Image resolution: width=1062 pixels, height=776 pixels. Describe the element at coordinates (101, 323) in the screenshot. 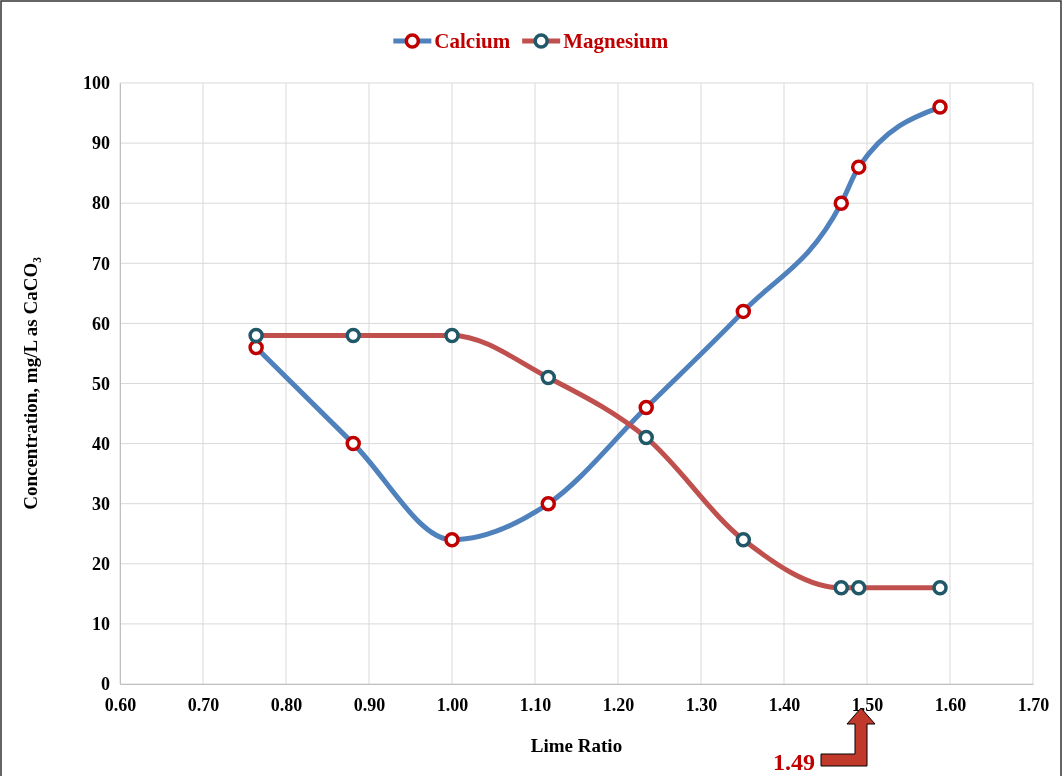

I see `y-tick-label: 60` at that location.